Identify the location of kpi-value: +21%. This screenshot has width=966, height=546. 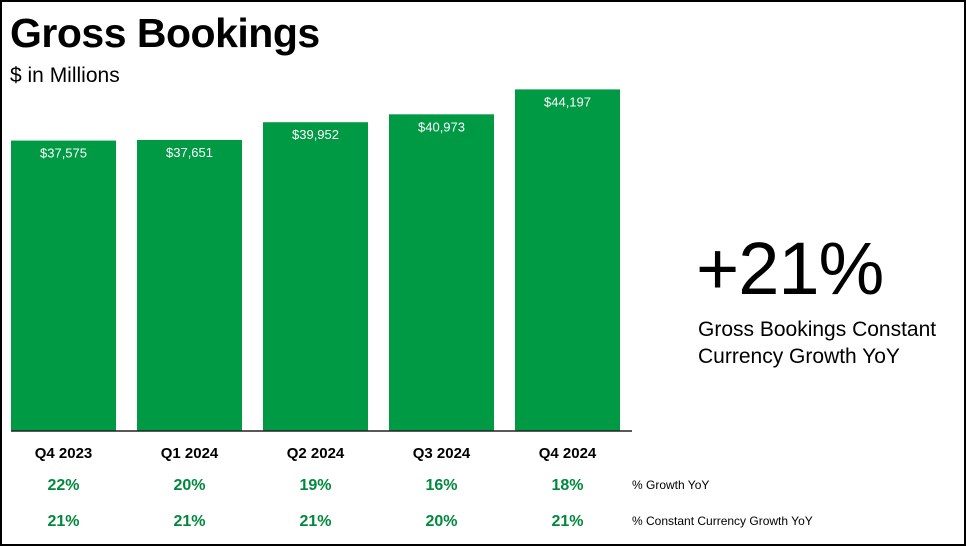
(790, 268).